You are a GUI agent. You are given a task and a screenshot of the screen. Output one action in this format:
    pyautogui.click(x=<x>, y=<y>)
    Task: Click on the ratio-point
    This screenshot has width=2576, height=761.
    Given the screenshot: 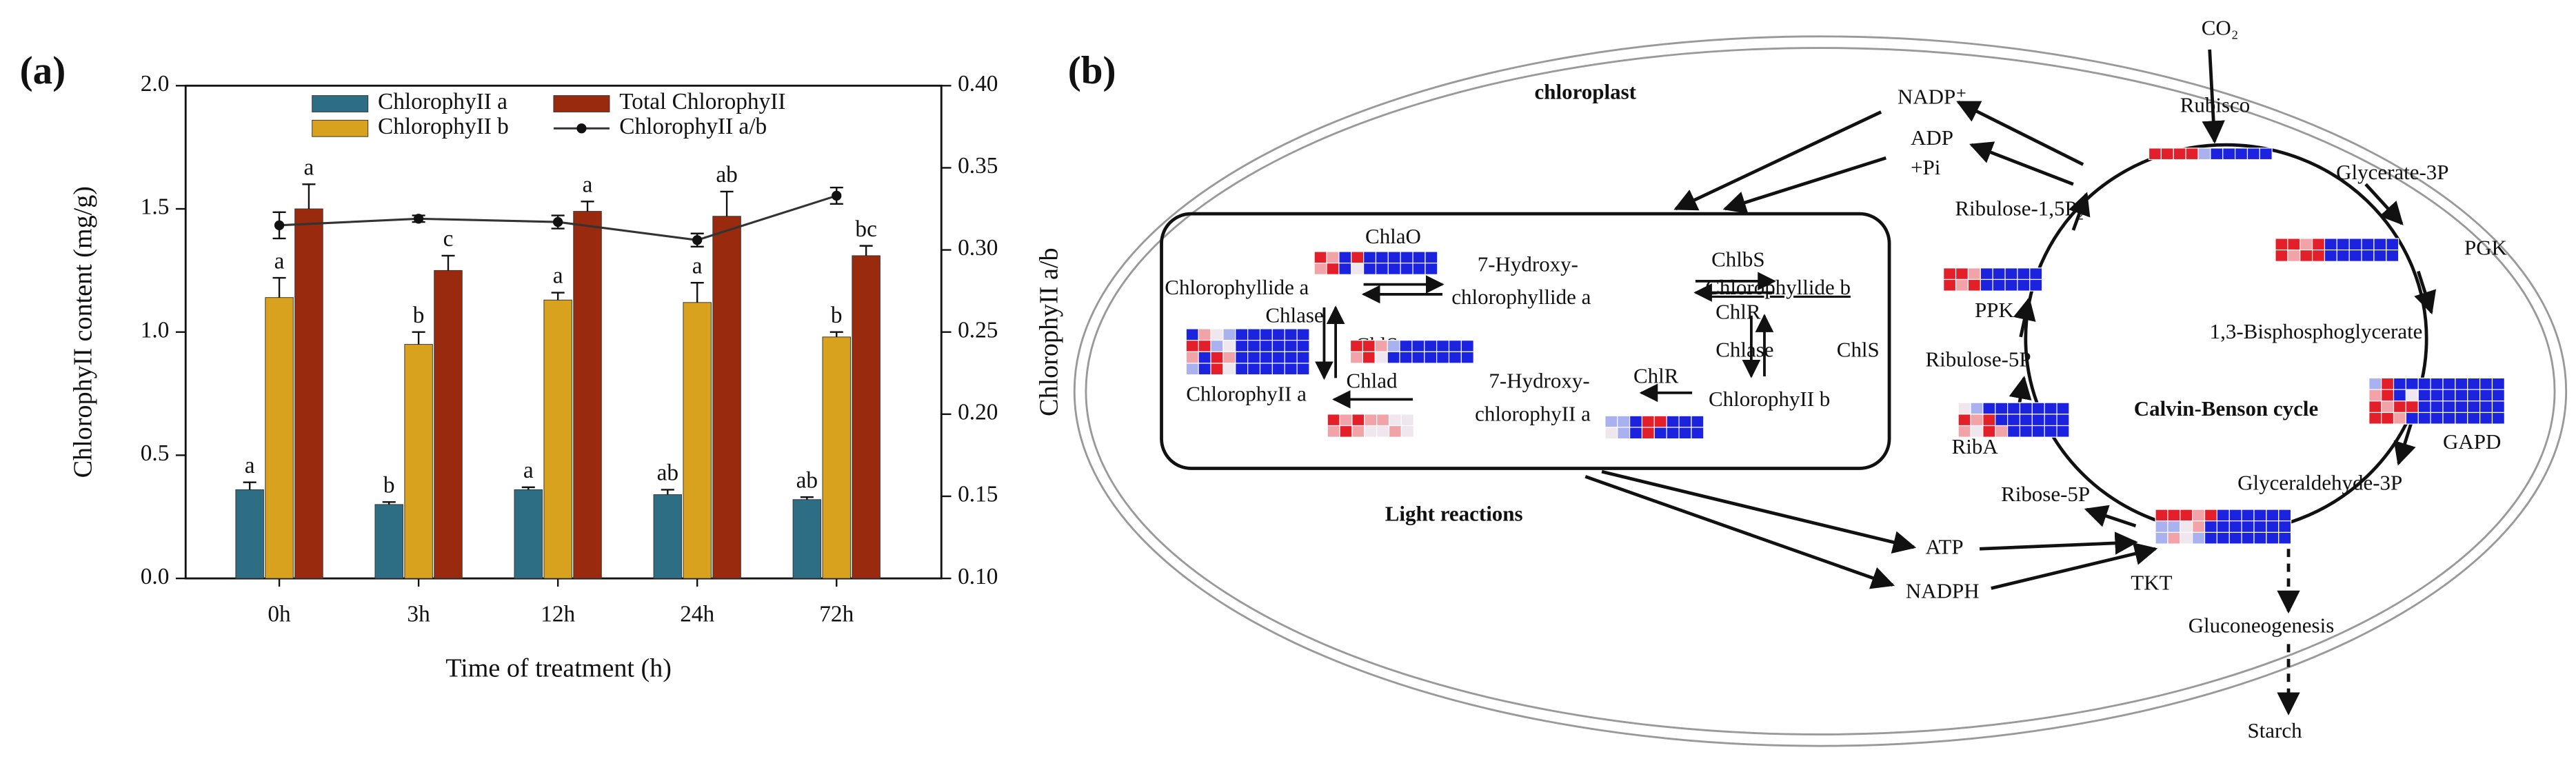 What is the action you would take?
    pyautogui.click(x=697, y=240)
    